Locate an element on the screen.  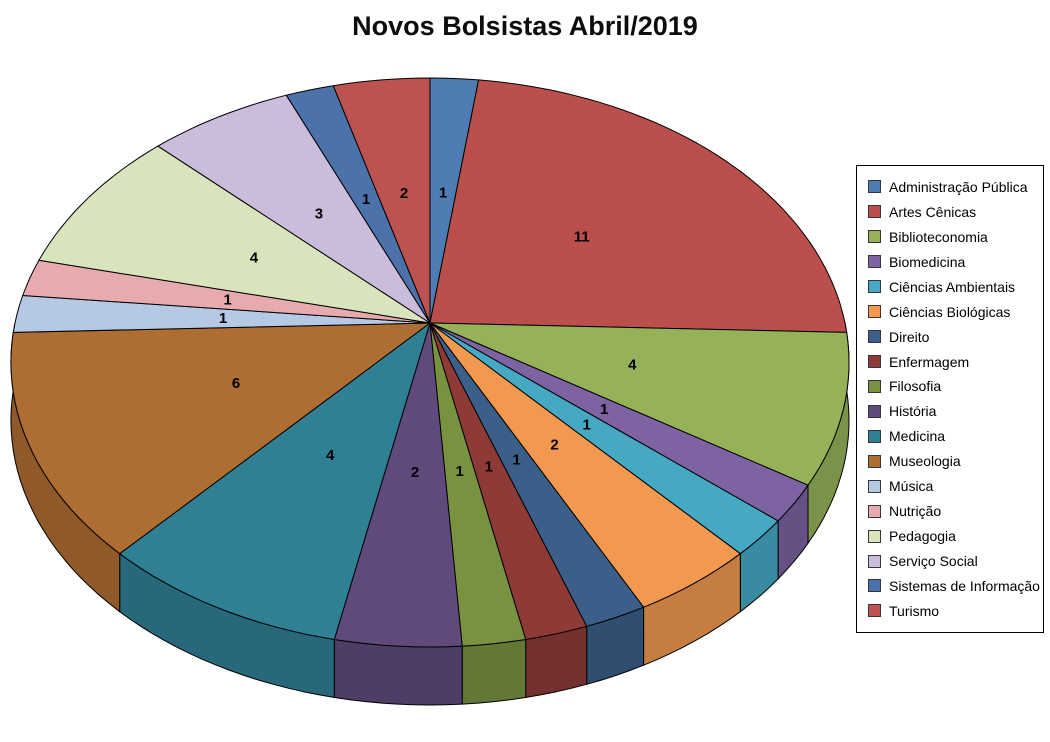
legend-swatch-sistemas-de-informacao is located at coordinates (874, 586).